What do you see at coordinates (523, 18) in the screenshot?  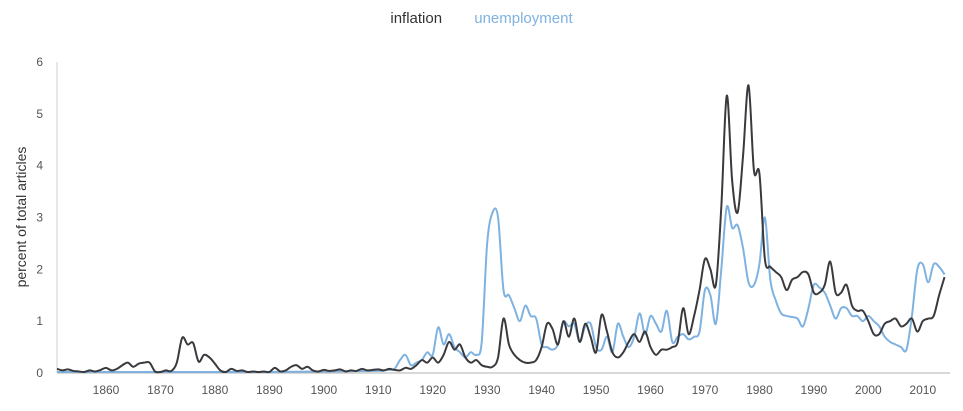 I see `legend-item-unemployment: unemployment` at bounding box center [523, 18].